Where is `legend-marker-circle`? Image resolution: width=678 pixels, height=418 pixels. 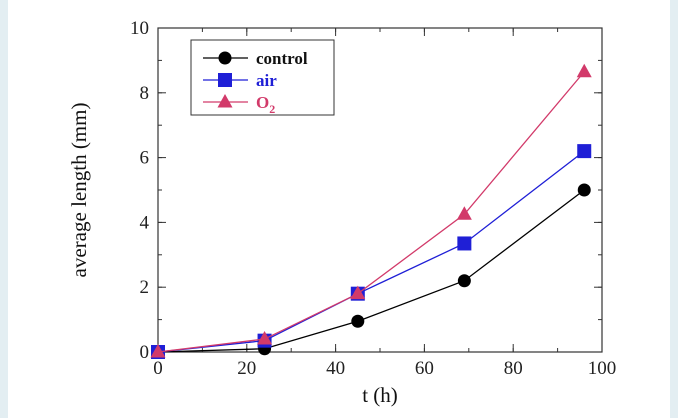 legend-marker-circle is located at coordinates (225, 58).